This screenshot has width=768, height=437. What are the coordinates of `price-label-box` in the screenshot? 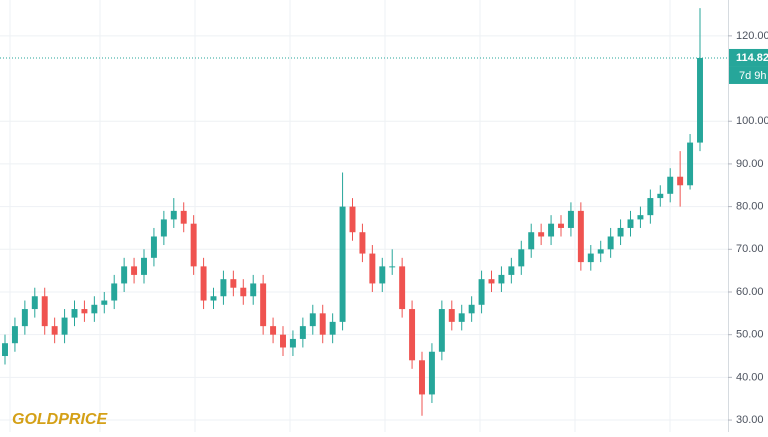 It's located at (748, 57).